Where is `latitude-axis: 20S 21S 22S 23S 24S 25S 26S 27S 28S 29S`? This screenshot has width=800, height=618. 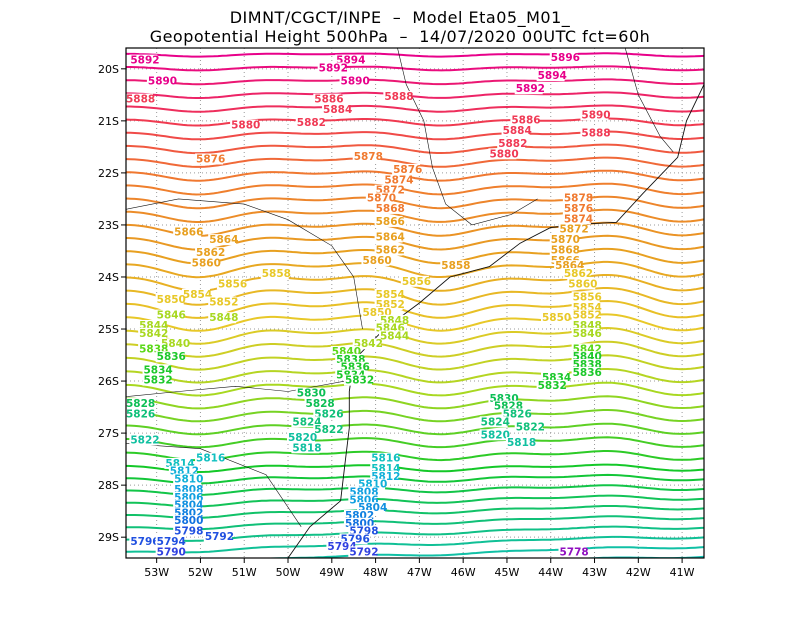 latitude-axis: 20S 21S 22S 23S 24S 25S 26S 27S 28S 29S is located at coordinates (112, 303).